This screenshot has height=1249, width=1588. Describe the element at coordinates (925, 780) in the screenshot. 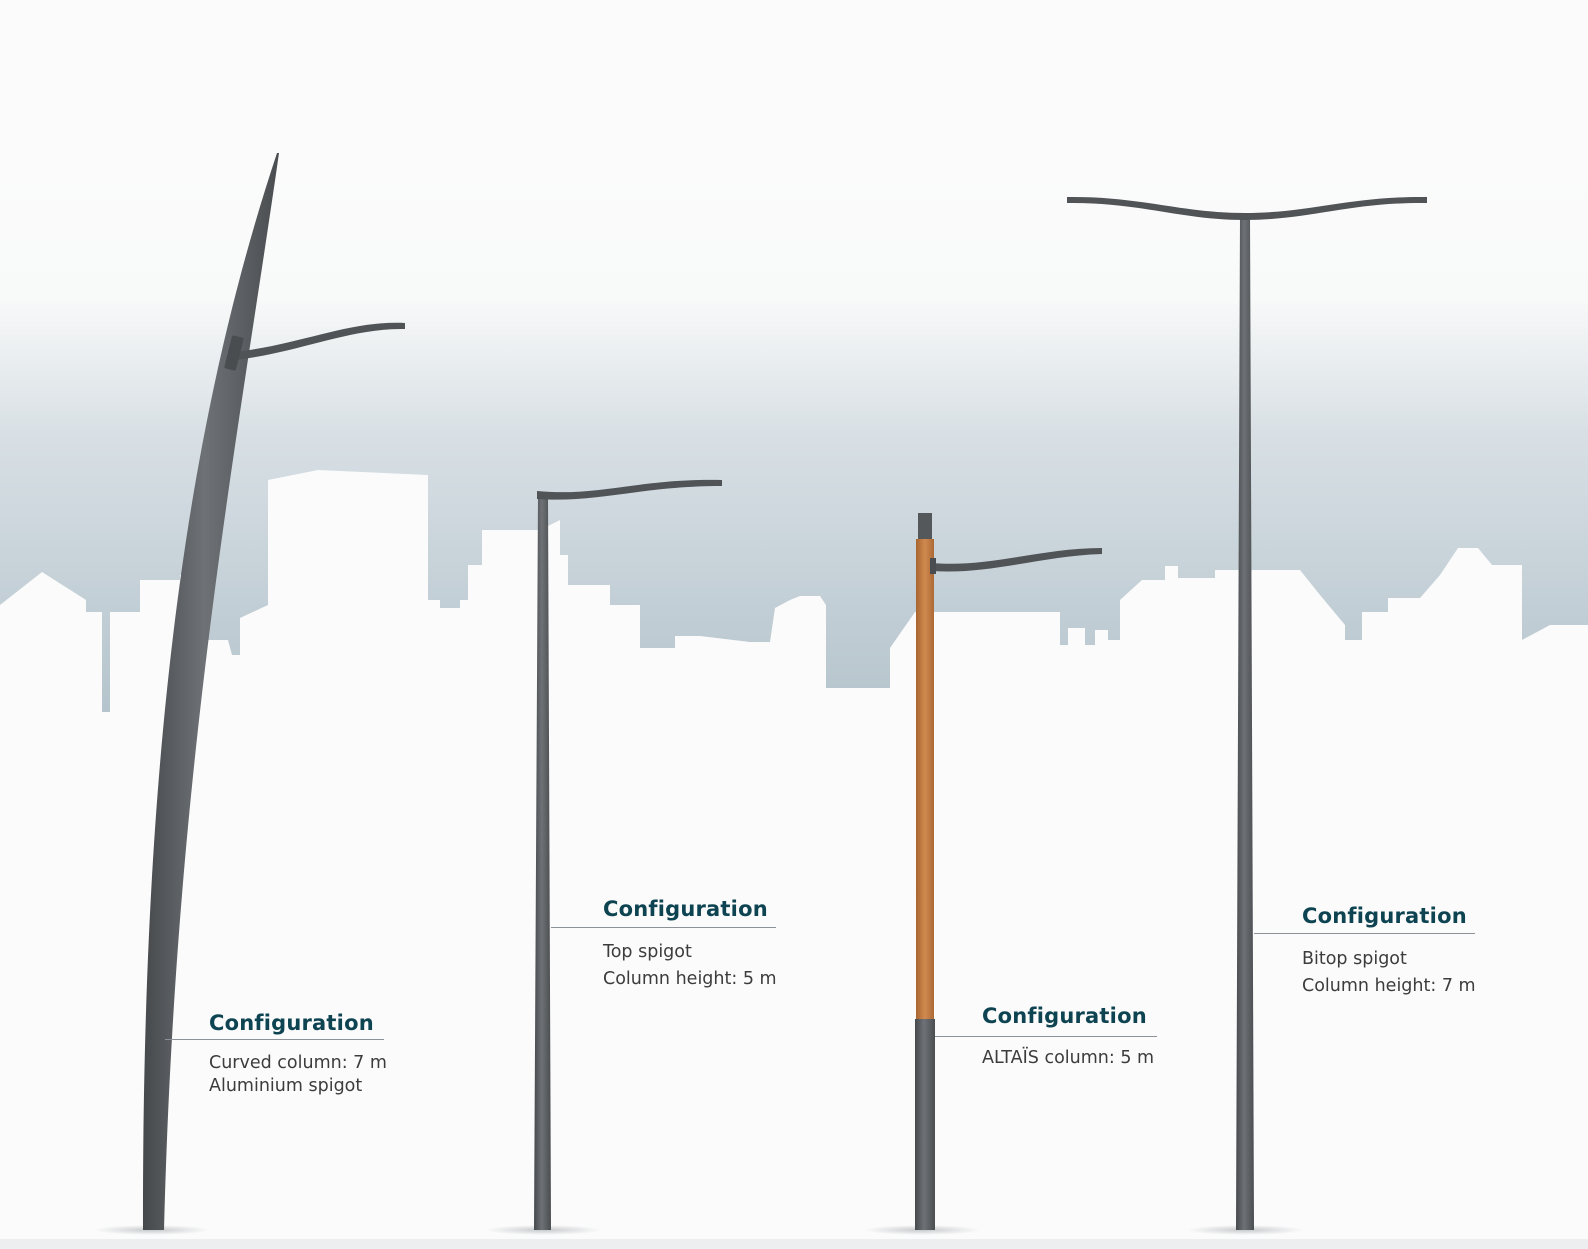

I see `altais-wood-sleeve` at that location.